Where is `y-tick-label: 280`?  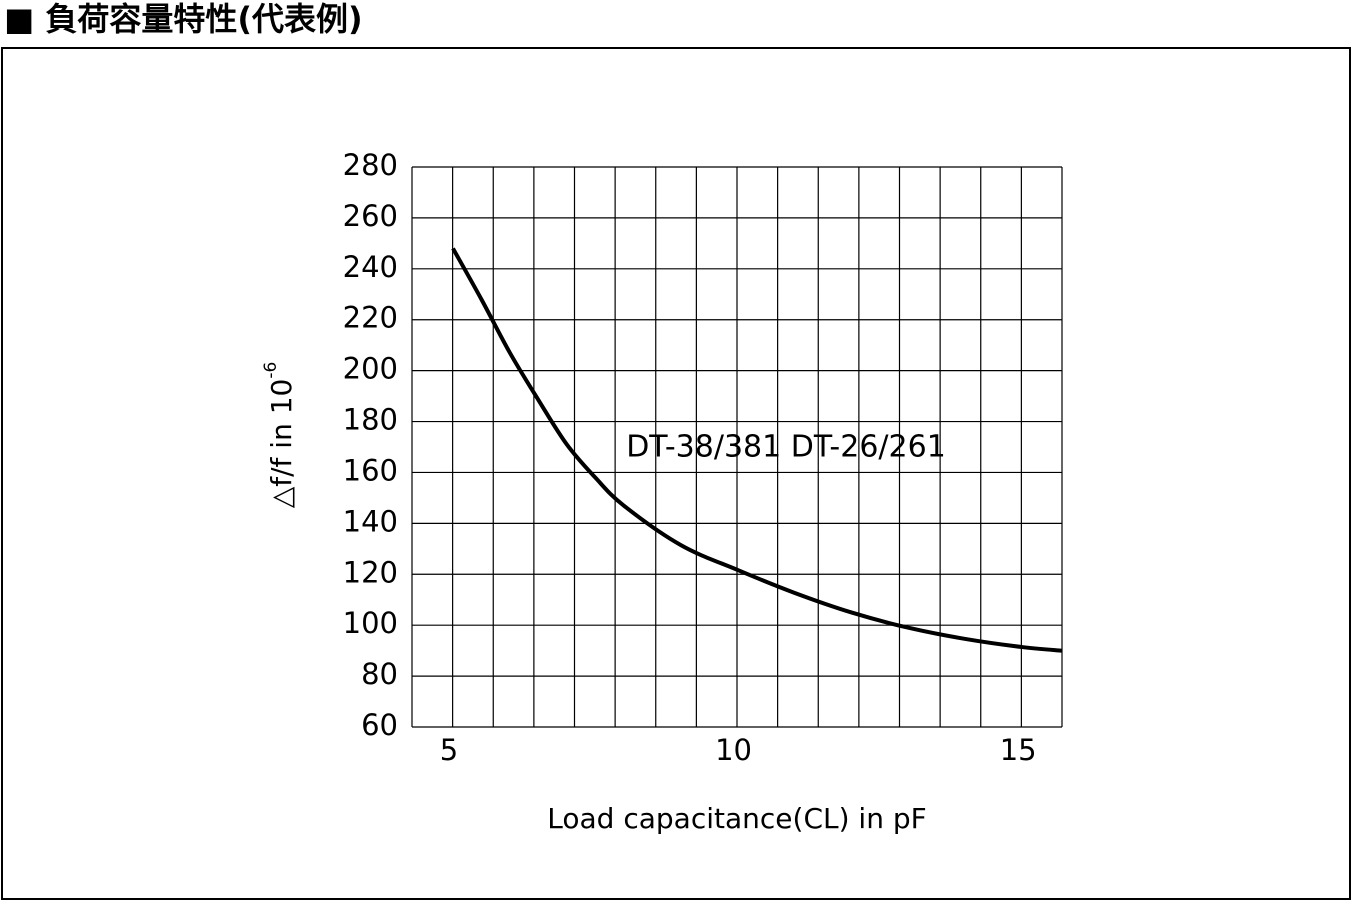
y-tick-label: 280 is located at coordinates (370, 165).